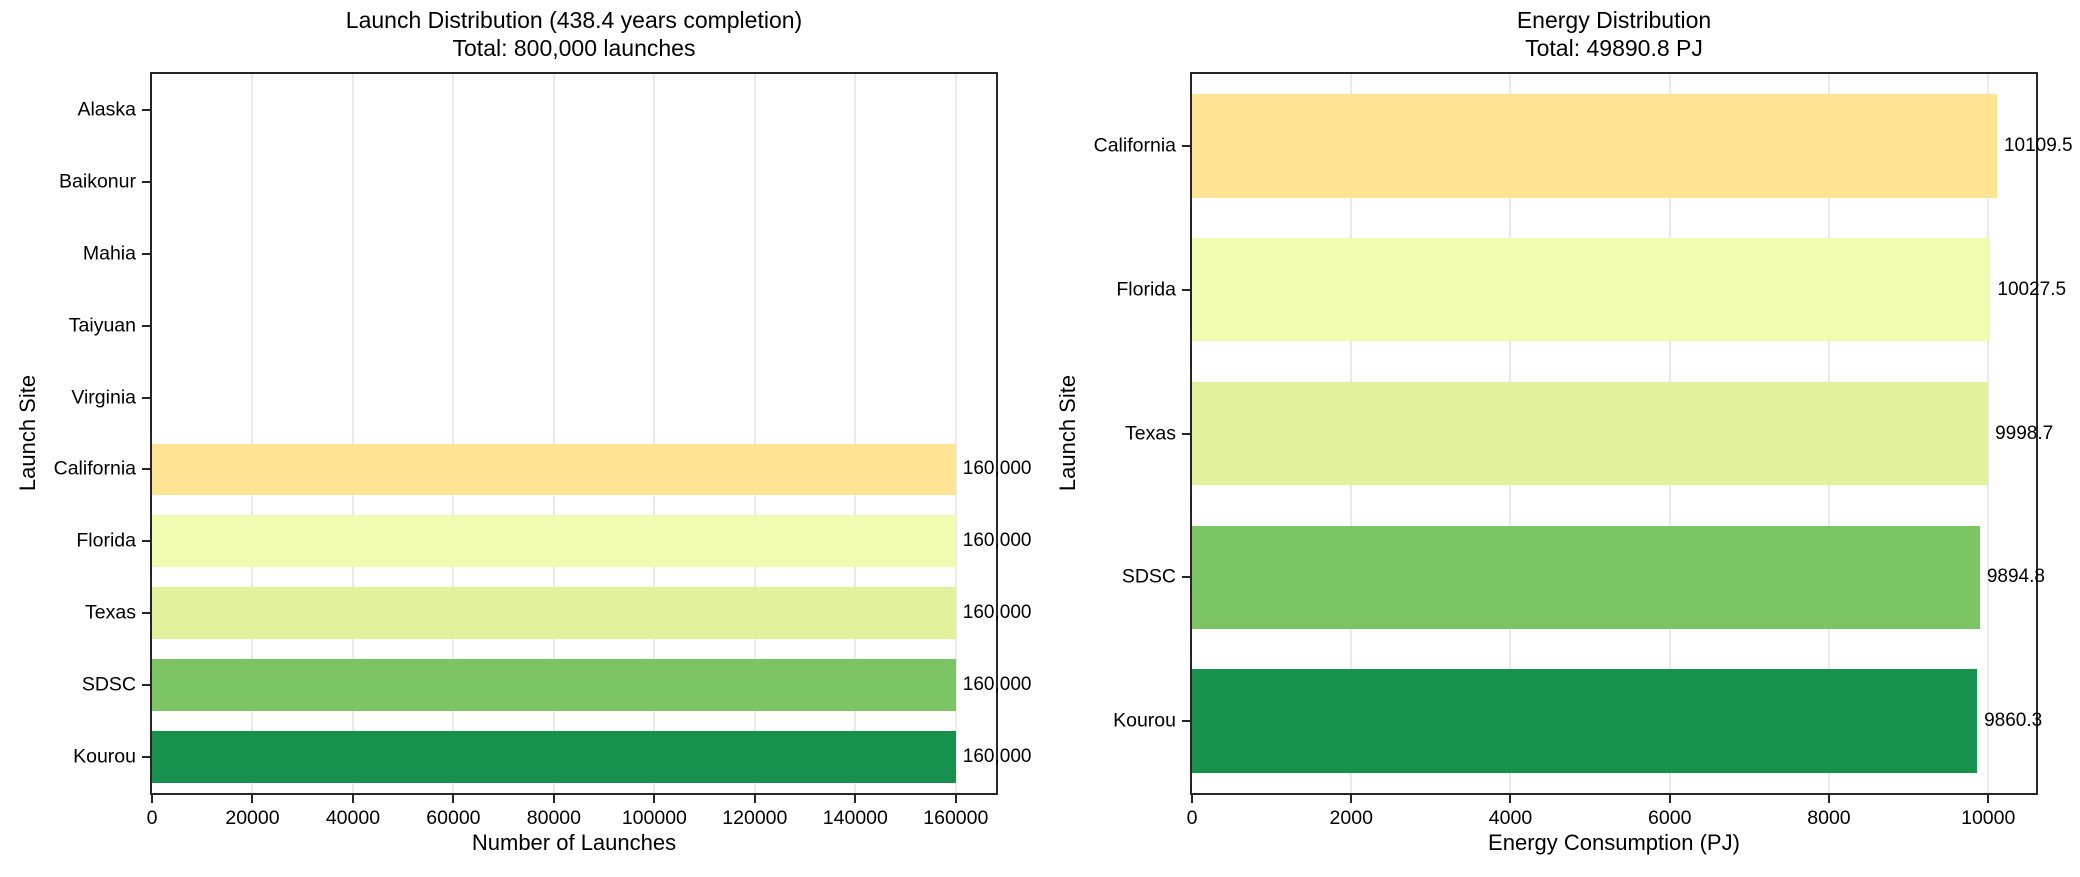 This screenshot has height=877, width=2080. What do you see at coordinates (1614, 20) in the screenshot?
I see `chart-title: Energy Distribution` at bounding box center [1614, 20].